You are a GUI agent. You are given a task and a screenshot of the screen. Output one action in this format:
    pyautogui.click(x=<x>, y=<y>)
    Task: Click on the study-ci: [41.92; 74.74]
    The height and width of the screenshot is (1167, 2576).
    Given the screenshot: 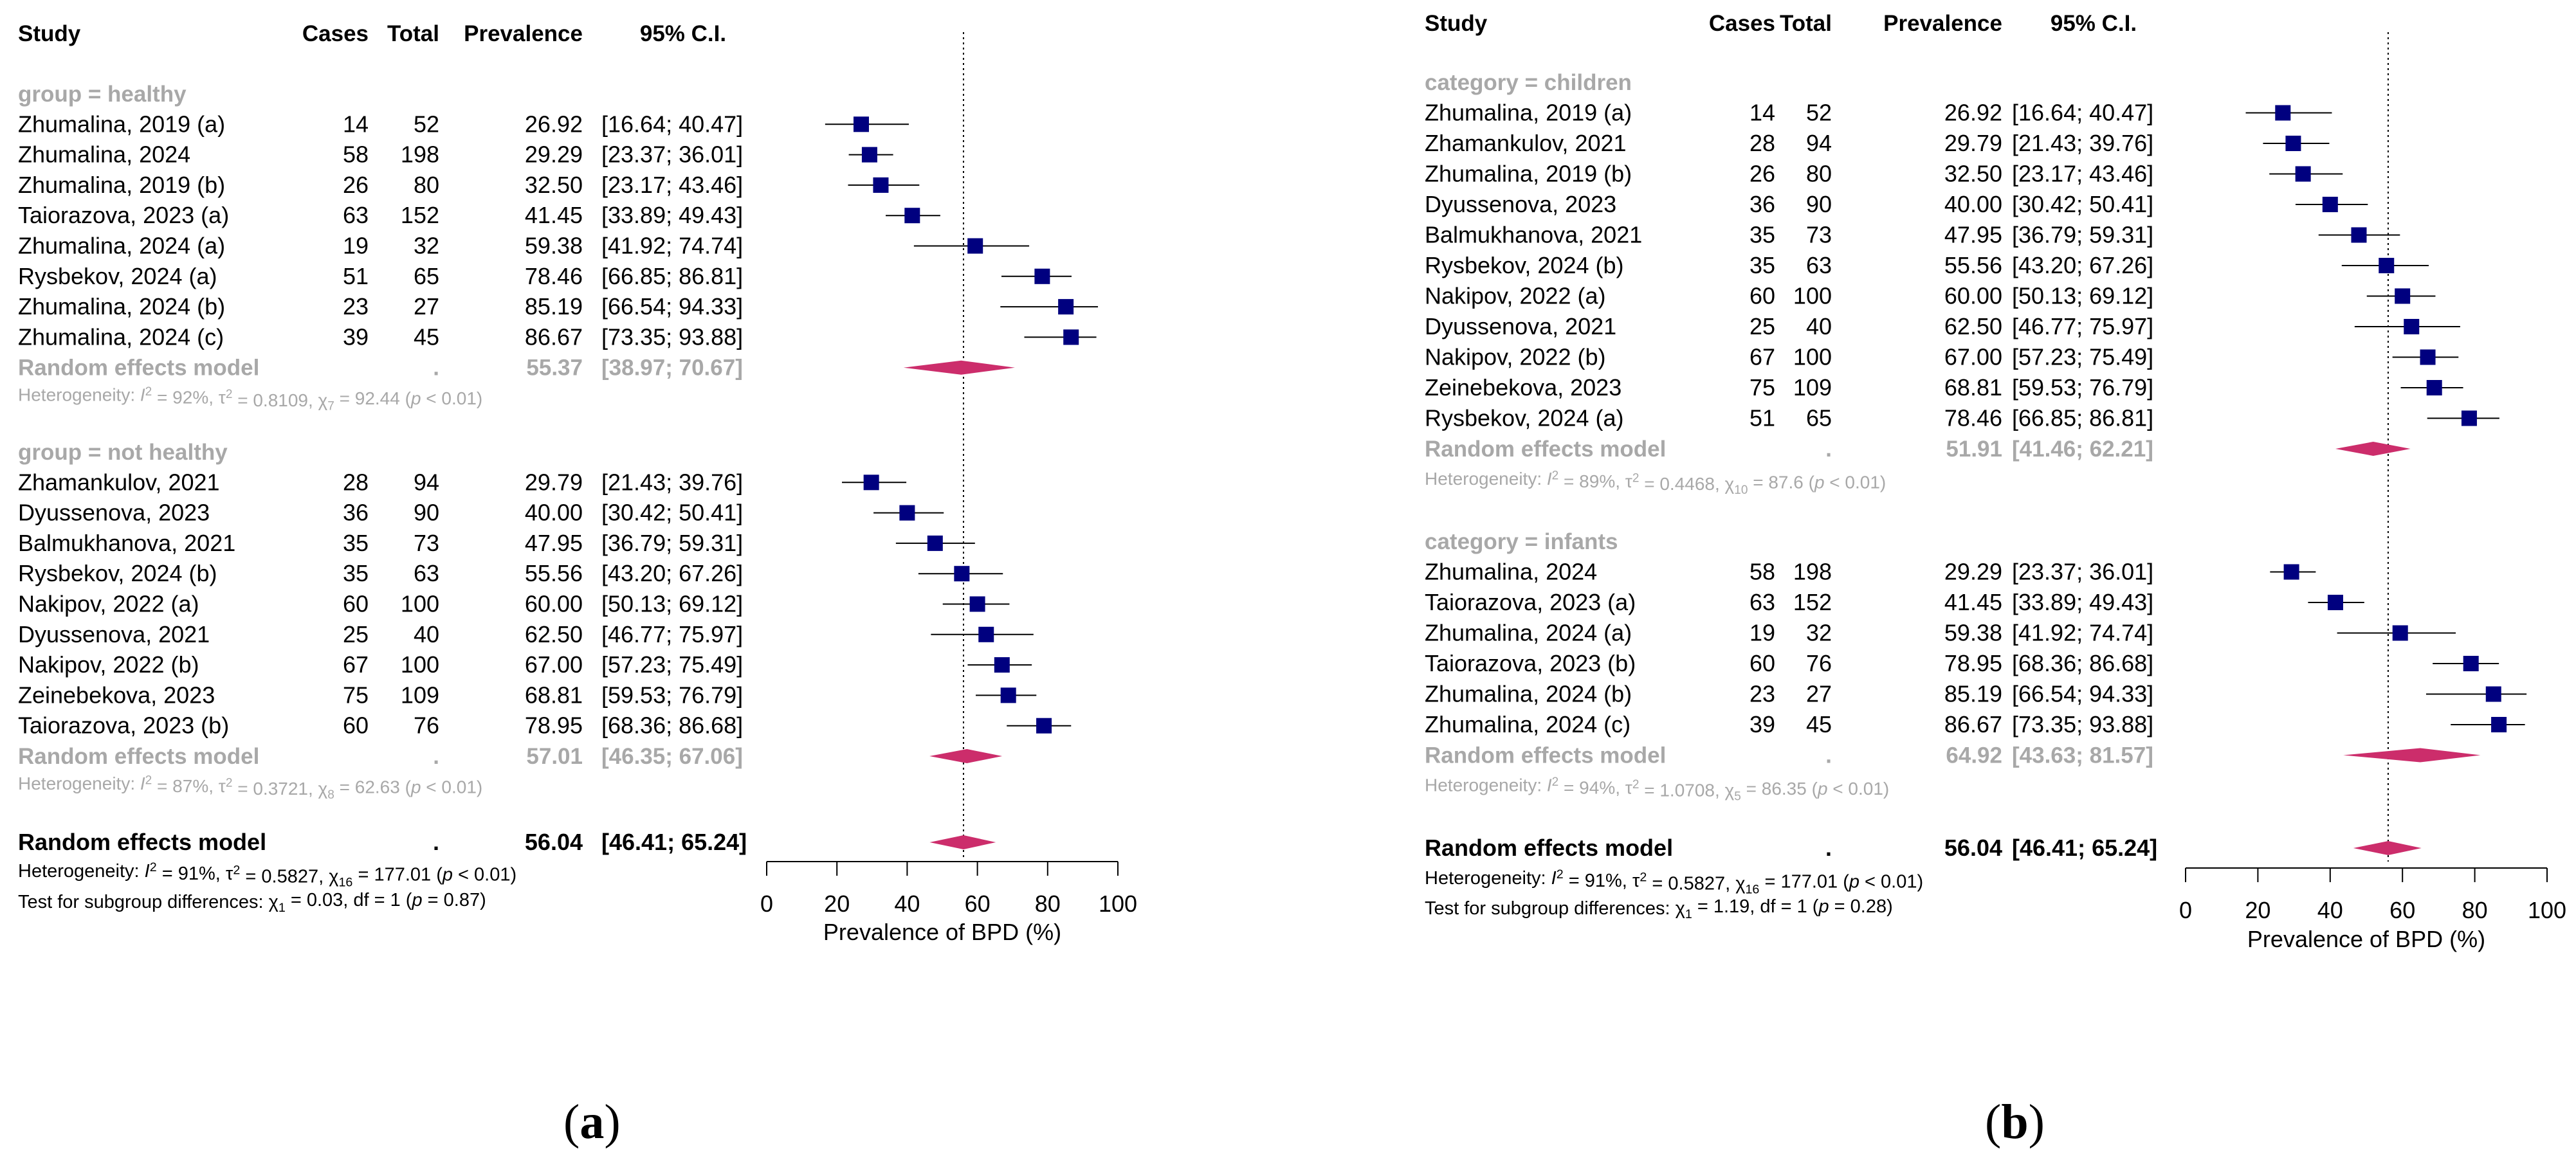 What is the action you would take?
    pyautogui.click(x=672, y=246)
    